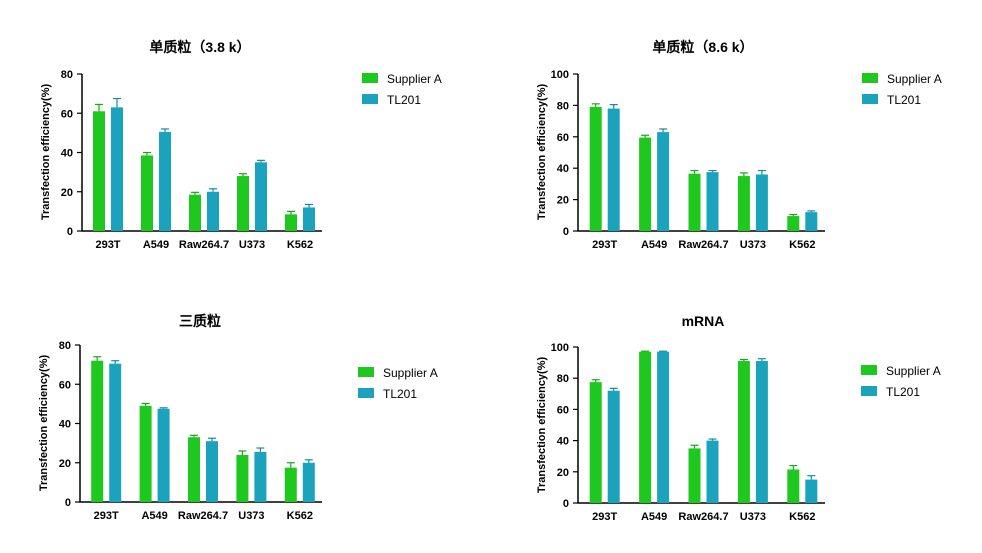 The height and width of the screenshot is (553, 982). What do you see at coordinates (702, 47) in the screenshot?
I see `chart-title: 单质粒（8.6 k）` at bounding box center [702, 47].